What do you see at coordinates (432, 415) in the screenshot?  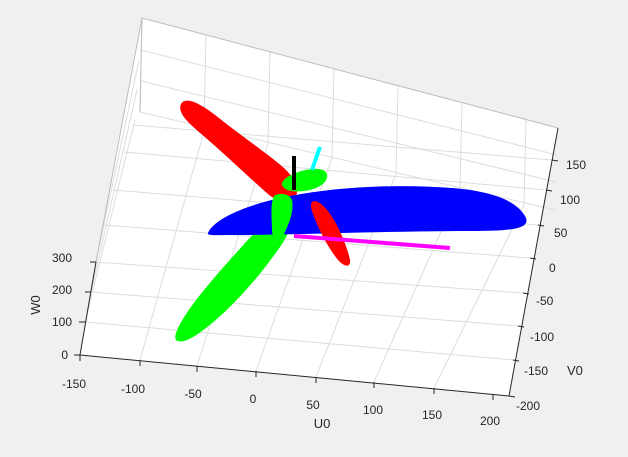 I see `u-tick-label: 150` at bounding box center [432, 415].